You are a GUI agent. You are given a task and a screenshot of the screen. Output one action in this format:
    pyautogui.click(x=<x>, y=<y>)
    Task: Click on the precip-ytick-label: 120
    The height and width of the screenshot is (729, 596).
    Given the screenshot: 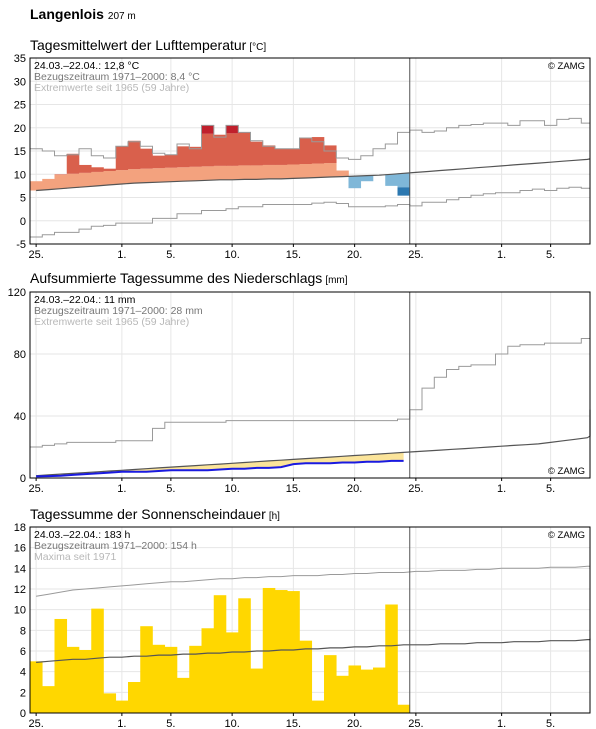 What is the action you would take?
    pyautogui.click(x=17, y=293)
    